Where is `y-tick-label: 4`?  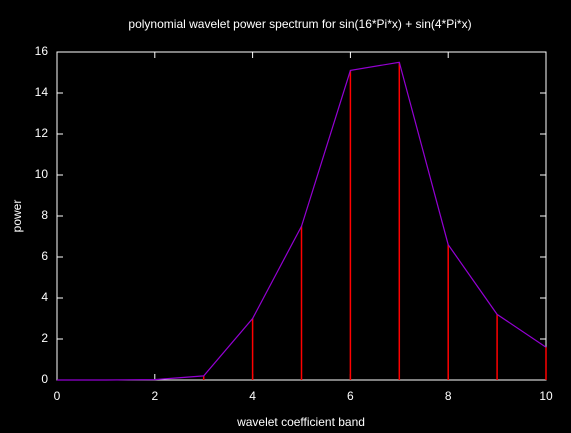 y-tick-label: 4 is located at coordinates (44, 297).